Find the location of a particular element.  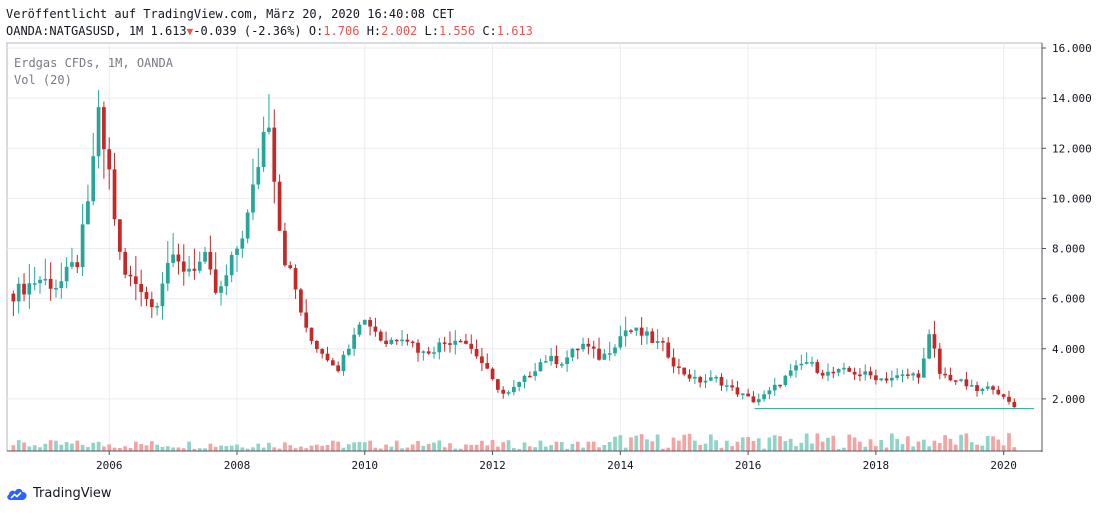

tradingview-logo: TradingView is located at coordinates (59, 493).